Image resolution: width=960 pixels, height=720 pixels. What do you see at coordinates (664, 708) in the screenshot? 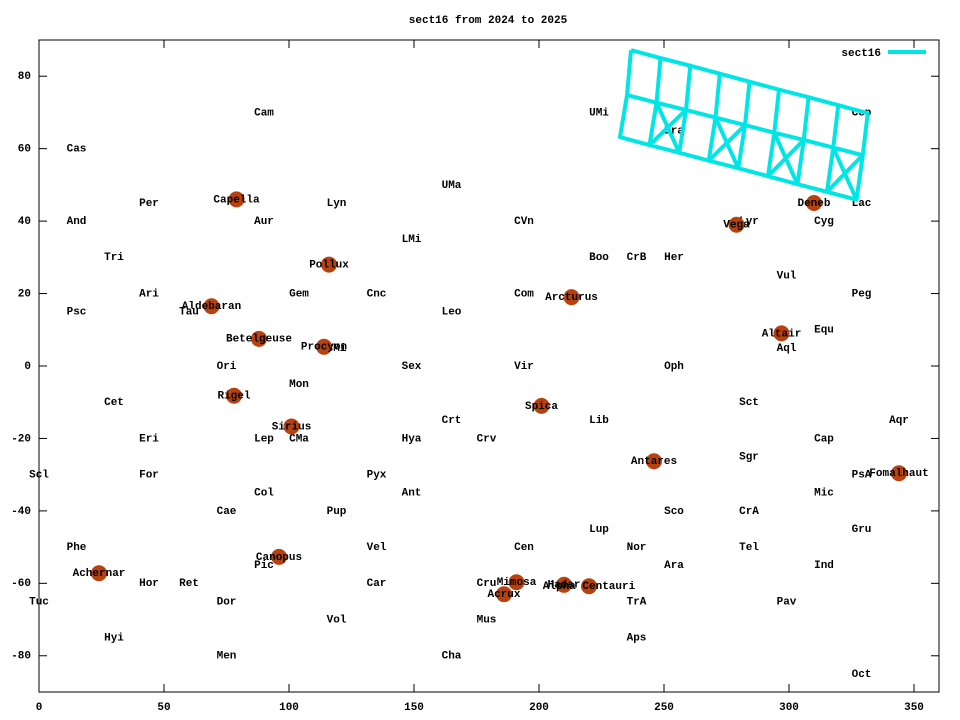
I see `x-tick-label: 250` at bounding box center [664, 708].